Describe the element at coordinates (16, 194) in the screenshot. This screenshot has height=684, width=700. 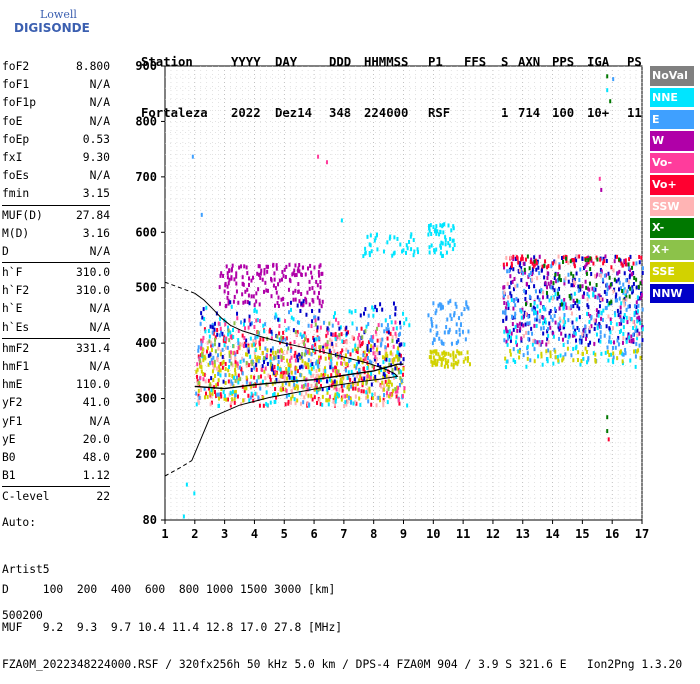
I see `param-key: fmin` at that location.